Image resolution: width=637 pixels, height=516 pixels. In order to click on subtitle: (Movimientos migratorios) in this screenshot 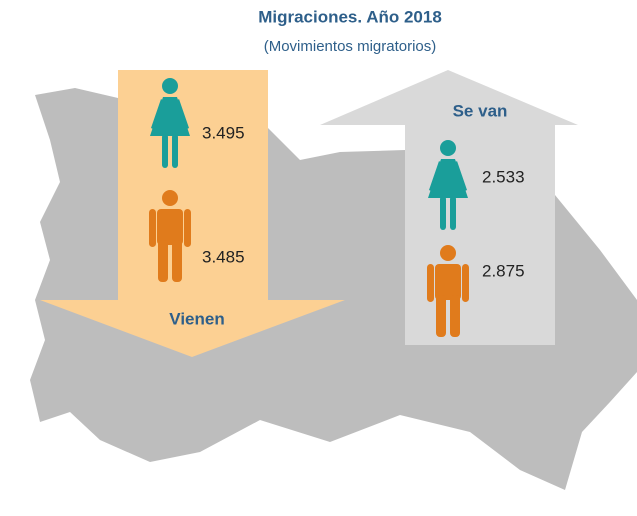, I will do `click(350, 46)`.